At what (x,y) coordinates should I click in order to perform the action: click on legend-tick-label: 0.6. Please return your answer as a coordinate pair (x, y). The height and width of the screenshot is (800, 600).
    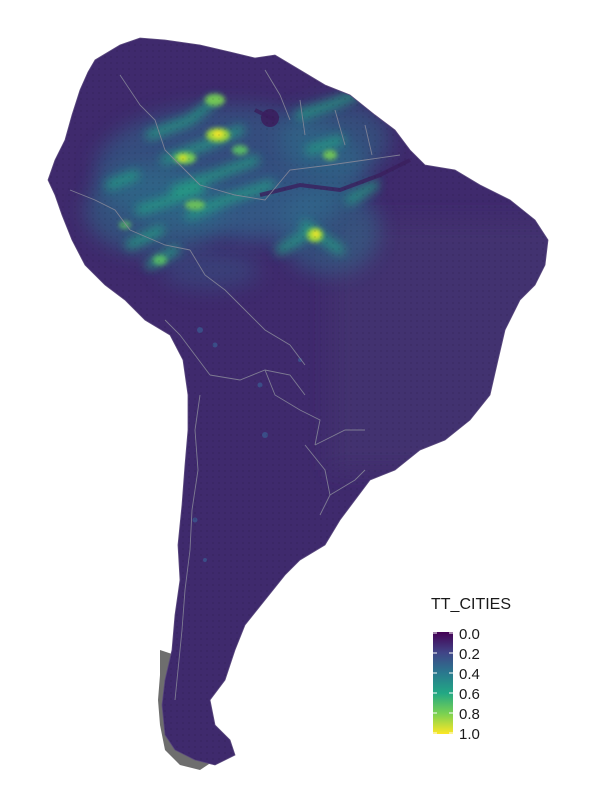
    Looking at the image, I should click on (469, 694).